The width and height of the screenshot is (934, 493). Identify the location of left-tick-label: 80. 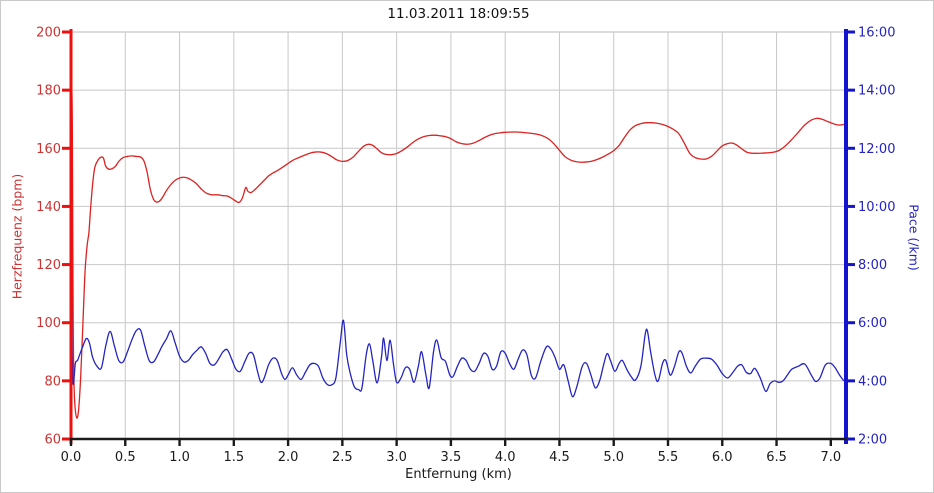
(52, 381).